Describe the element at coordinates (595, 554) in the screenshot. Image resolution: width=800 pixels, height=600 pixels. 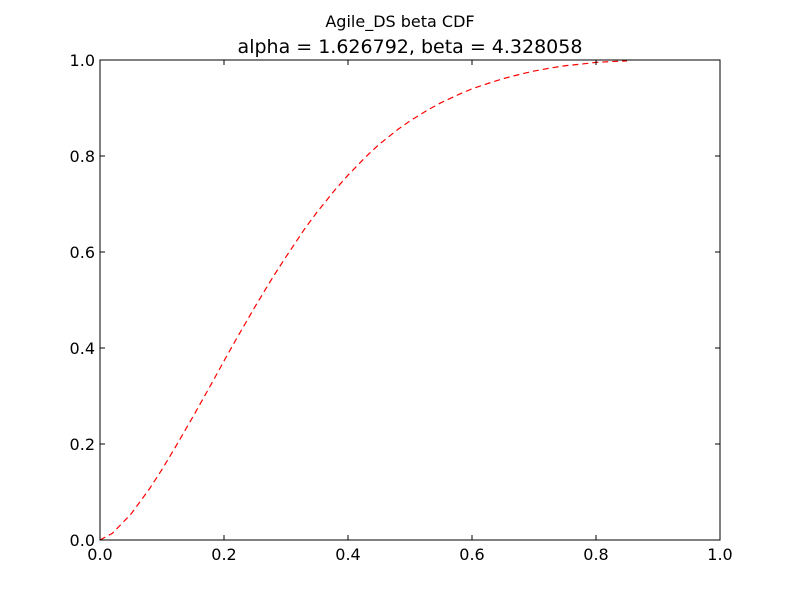
I see `x-tick-label: 0.8` at that location.